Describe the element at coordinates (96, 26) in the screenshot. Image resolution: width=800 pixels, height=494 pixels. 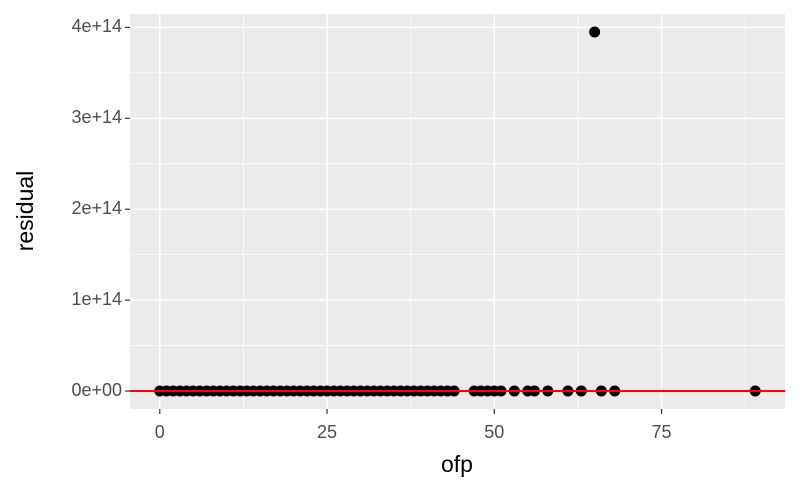
I see `y-tick-label: 4e+14` at that location.